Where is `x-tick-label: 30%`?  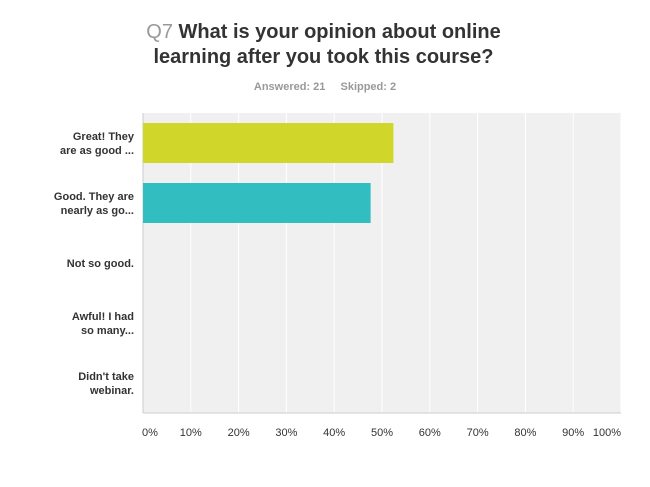
x-tick-label: 30% is located at coordinates (286, 433).